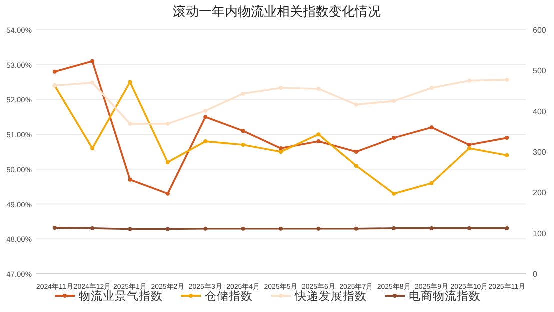 The height and width of the screenshot is (312, 554). Describe the element at coordinates (330, 296) in the screenshot. I see `legend-label: 快递发展指数` at that location.